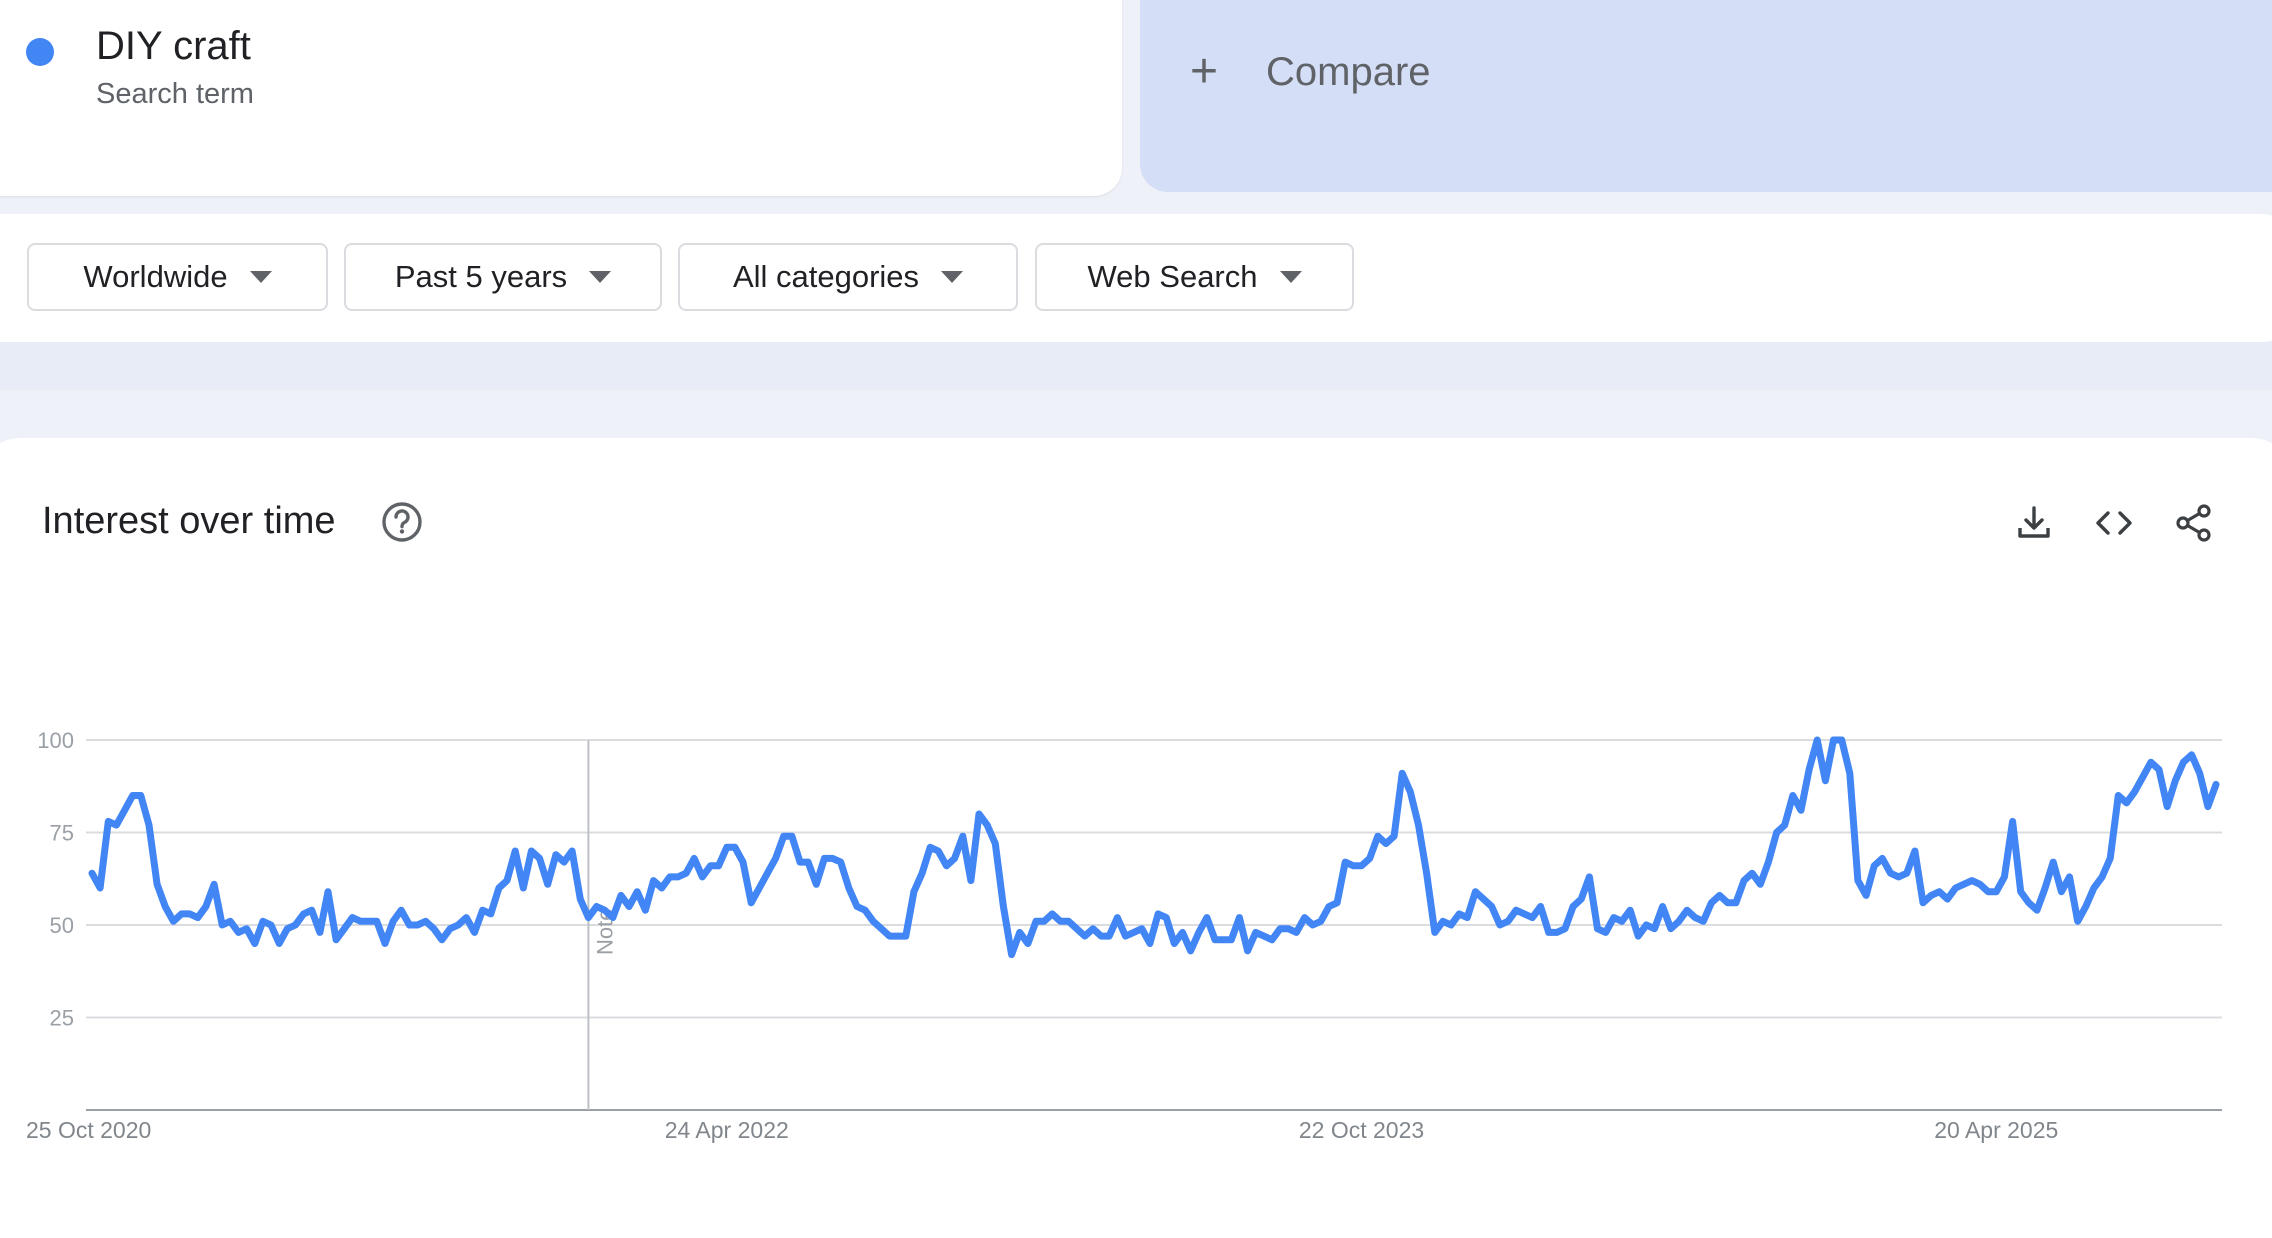 The image size is (2272, 1238). Describe the element at coordinates (155, 276) in the screenshot. I see `region-filter-label: Worldwide` at that location.